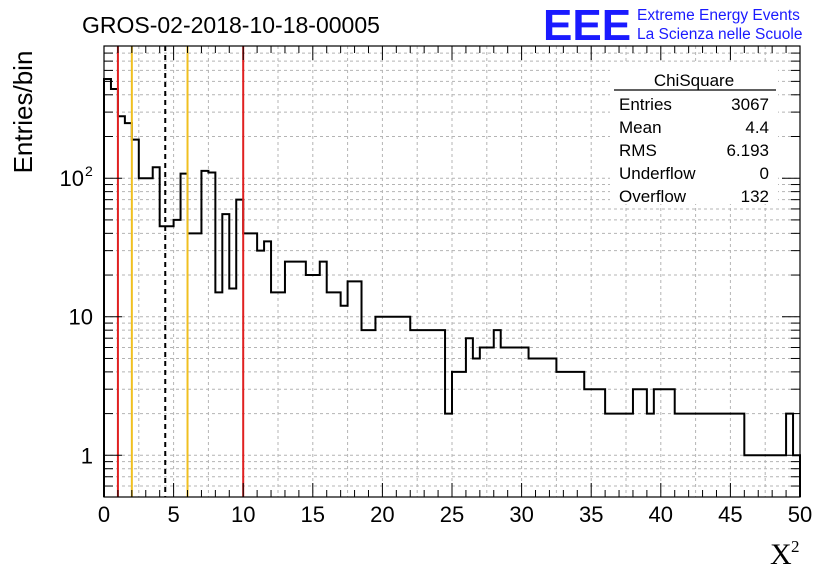 The image size is (836, 572). I want to click on logo-line1: Extreme Energy Events, so click(718, 15).